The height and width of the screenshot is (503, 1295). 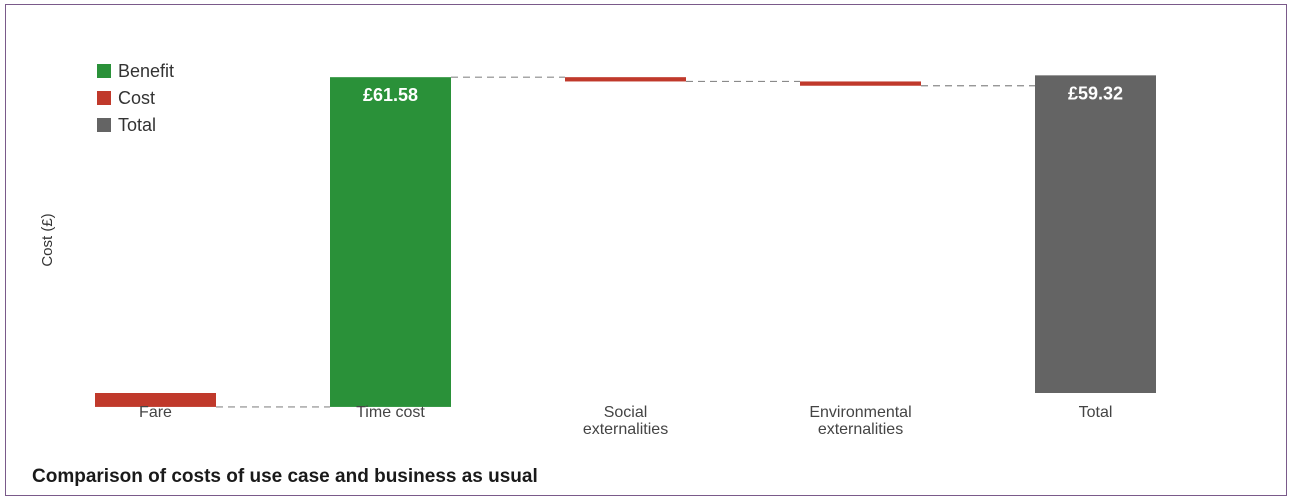 I want to click on x-tick-label: Total, so click(x=1096, y=412).